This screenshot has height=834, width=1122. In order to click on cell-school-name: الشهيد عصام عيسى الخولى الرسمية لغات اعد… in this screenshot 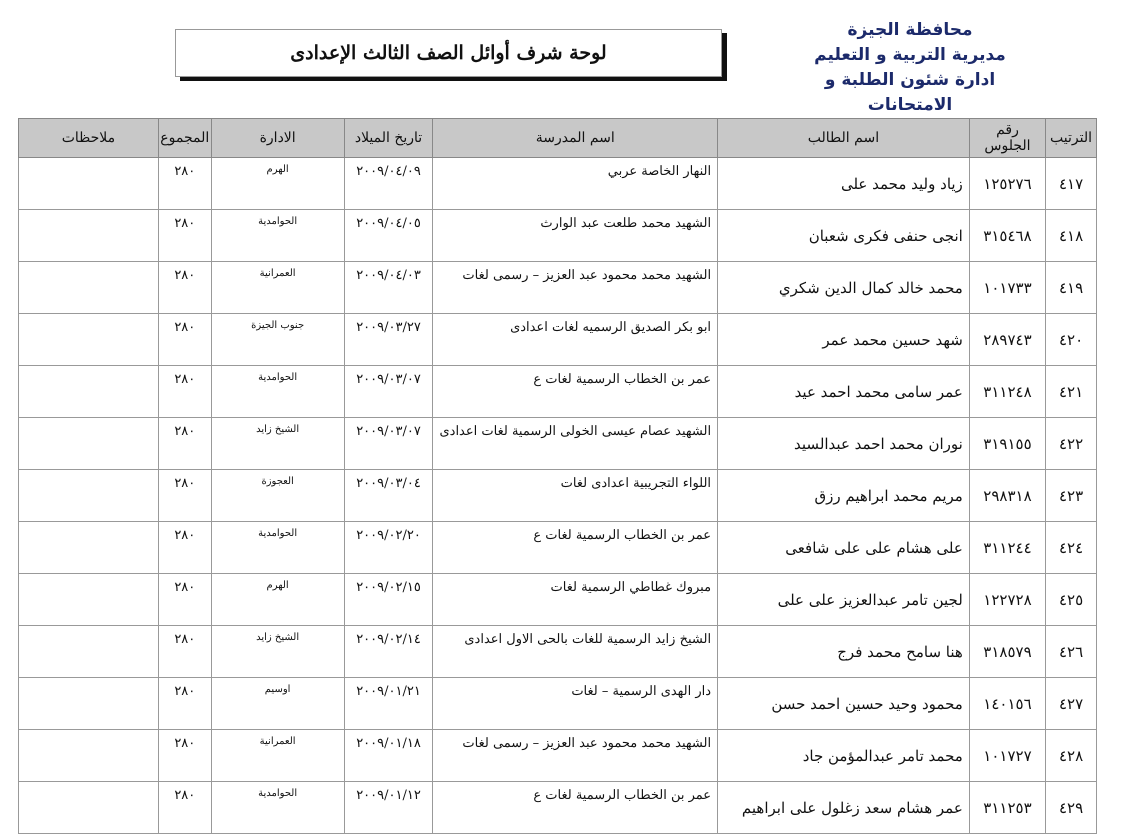, I will do `click(575, 443)`.